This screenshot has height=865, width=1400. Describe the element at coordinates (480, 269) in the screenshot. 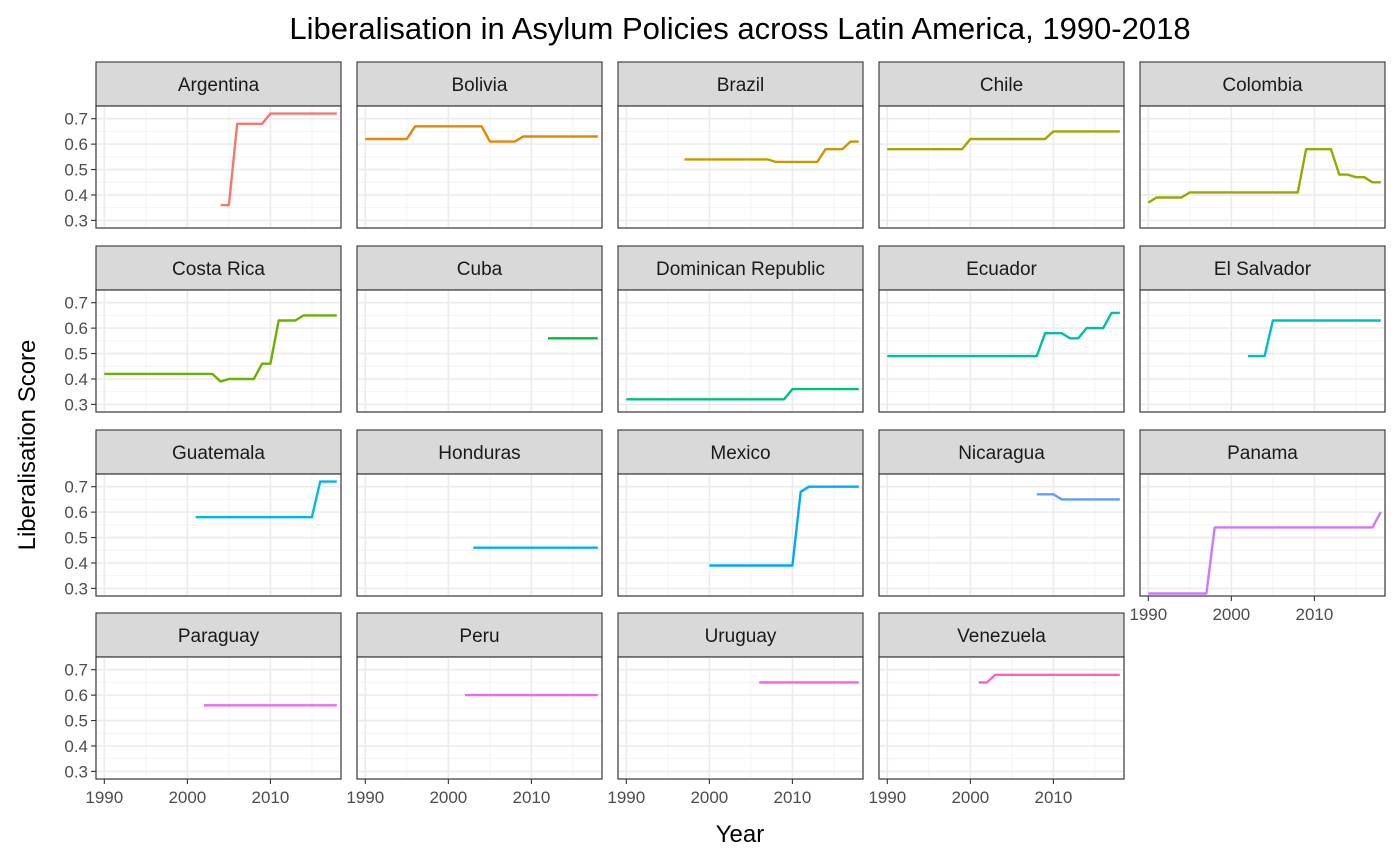

I see `facet-strip-label: Cuba` at that location.